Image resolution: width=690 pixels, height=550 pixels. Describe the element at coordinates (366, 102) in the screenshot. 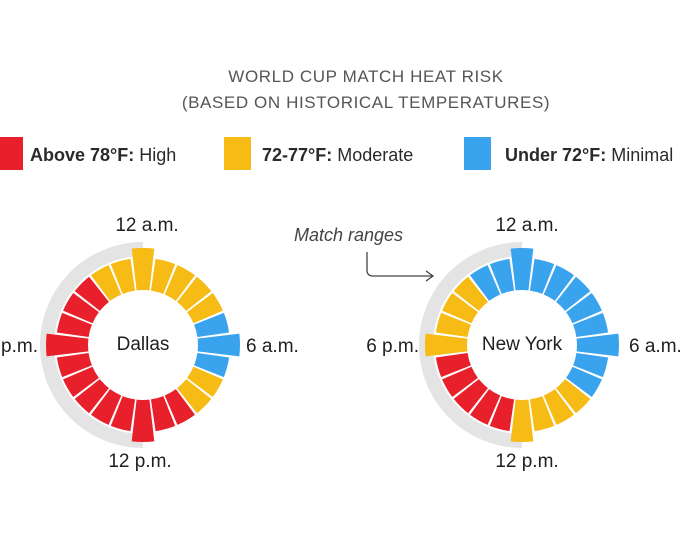

I see `chart-subtitle: (BASED ON HISTORICAL TEMPERATURES)` at that location.